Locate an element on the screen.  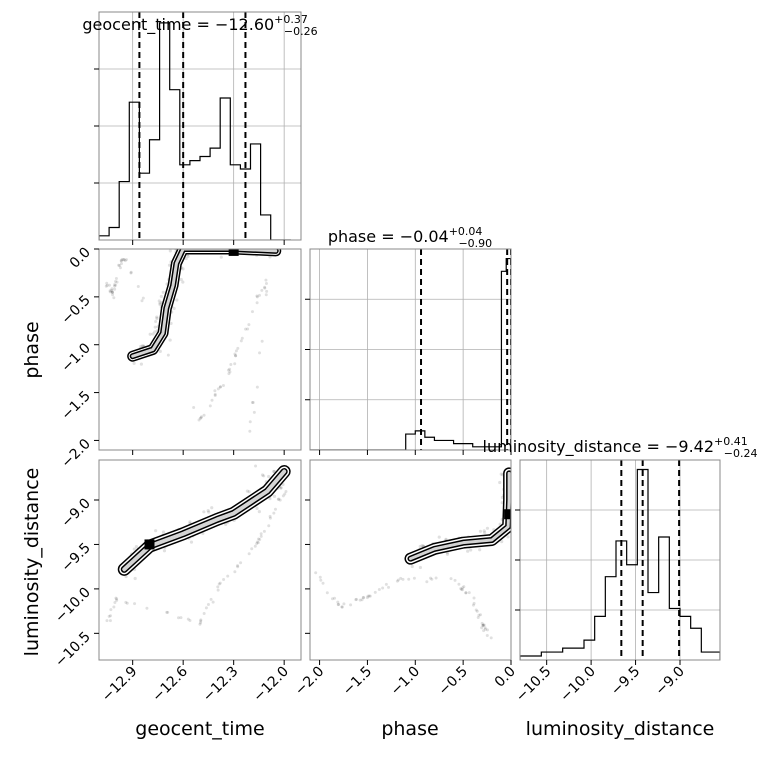
x-tick-label: −10.0 is located at coordinates (578, 685).